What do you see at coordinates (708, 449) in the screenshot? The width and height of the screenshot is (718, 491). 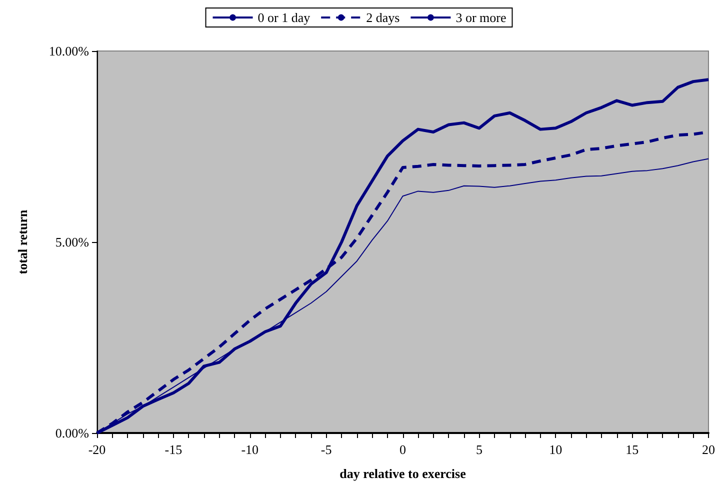 I see `x-tick-label: 20` at bounding box center [708, 449].